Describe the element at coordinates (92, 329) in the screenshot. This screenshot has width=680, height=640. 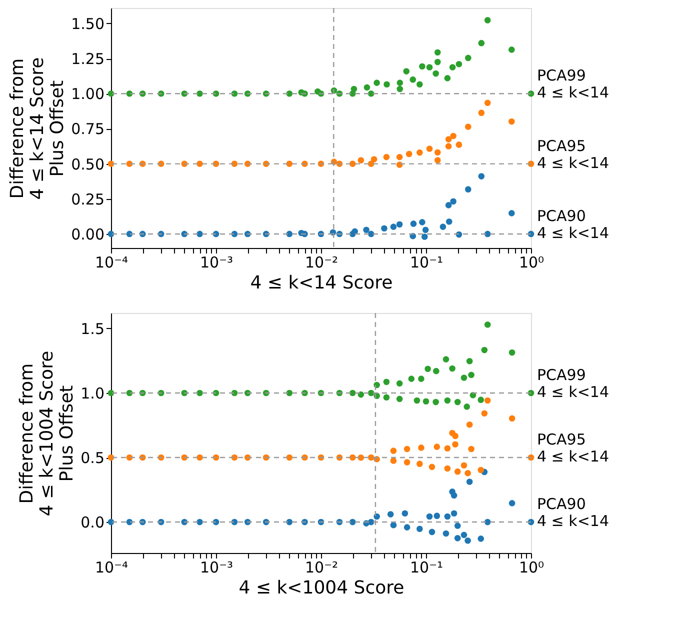
I see `y-tick-label: 1.5` at that location.